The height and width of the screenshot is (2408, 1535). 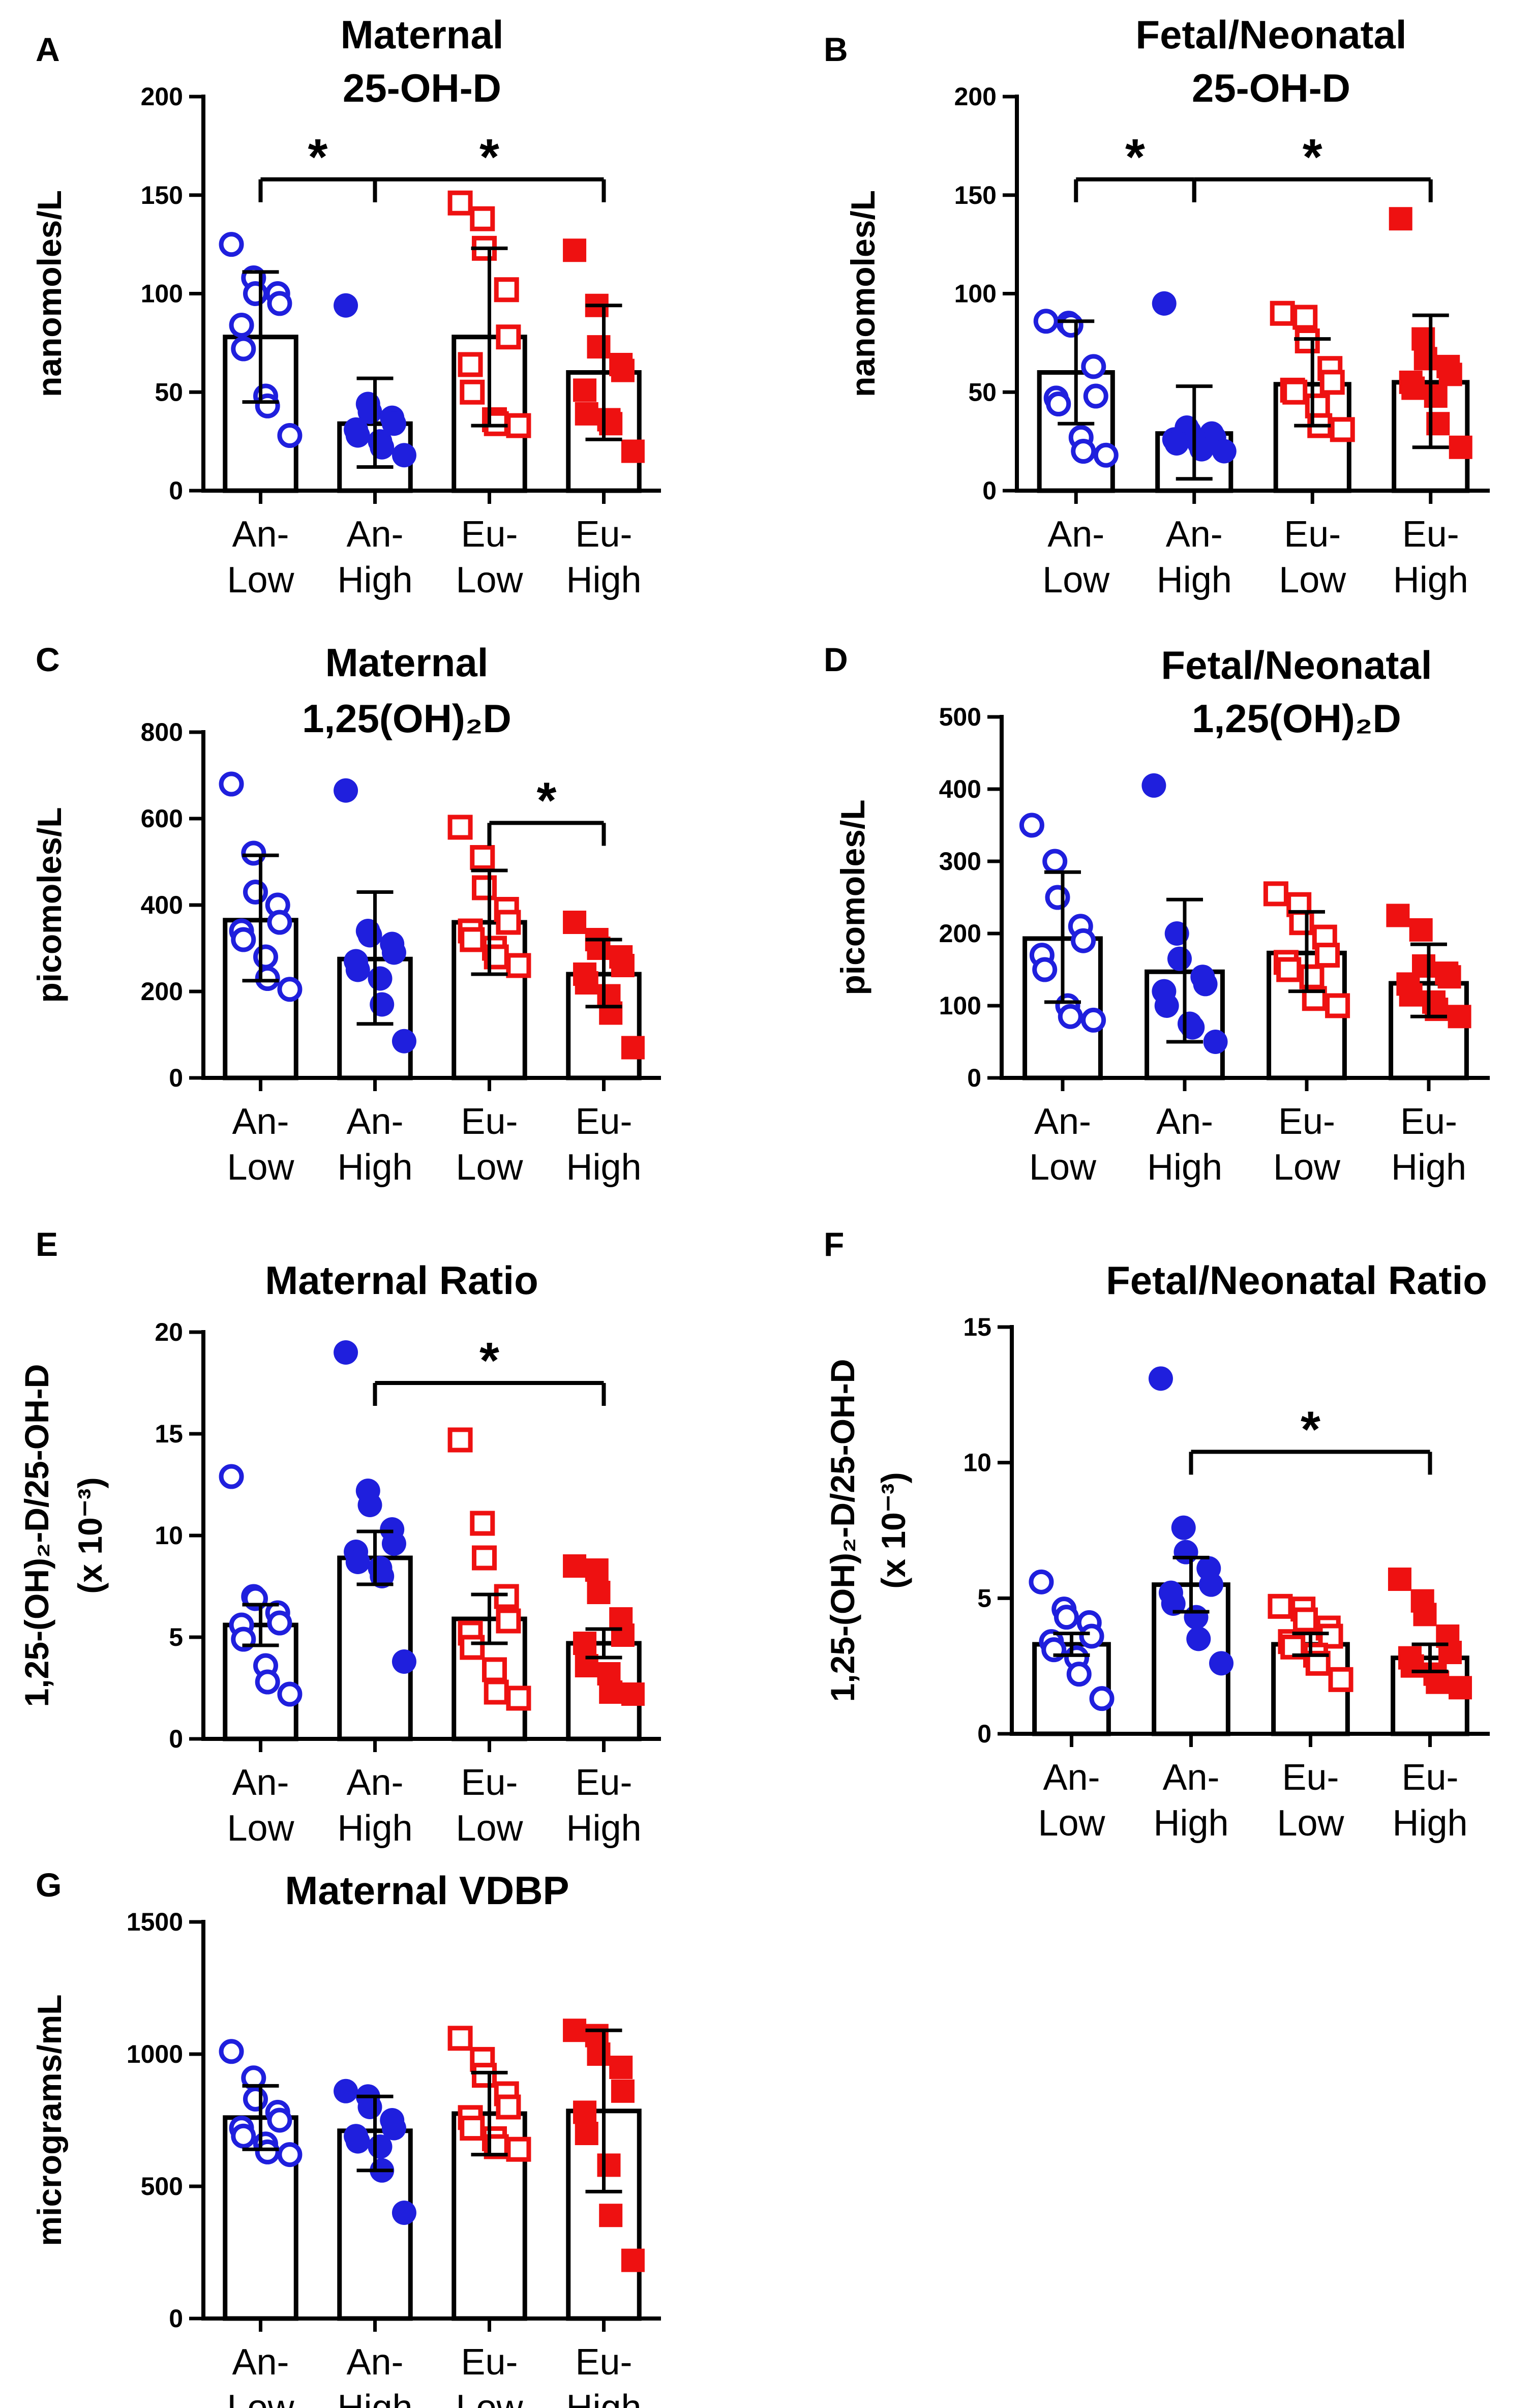 I want to click on panel-letter: G, so click(x=49, y=1885).